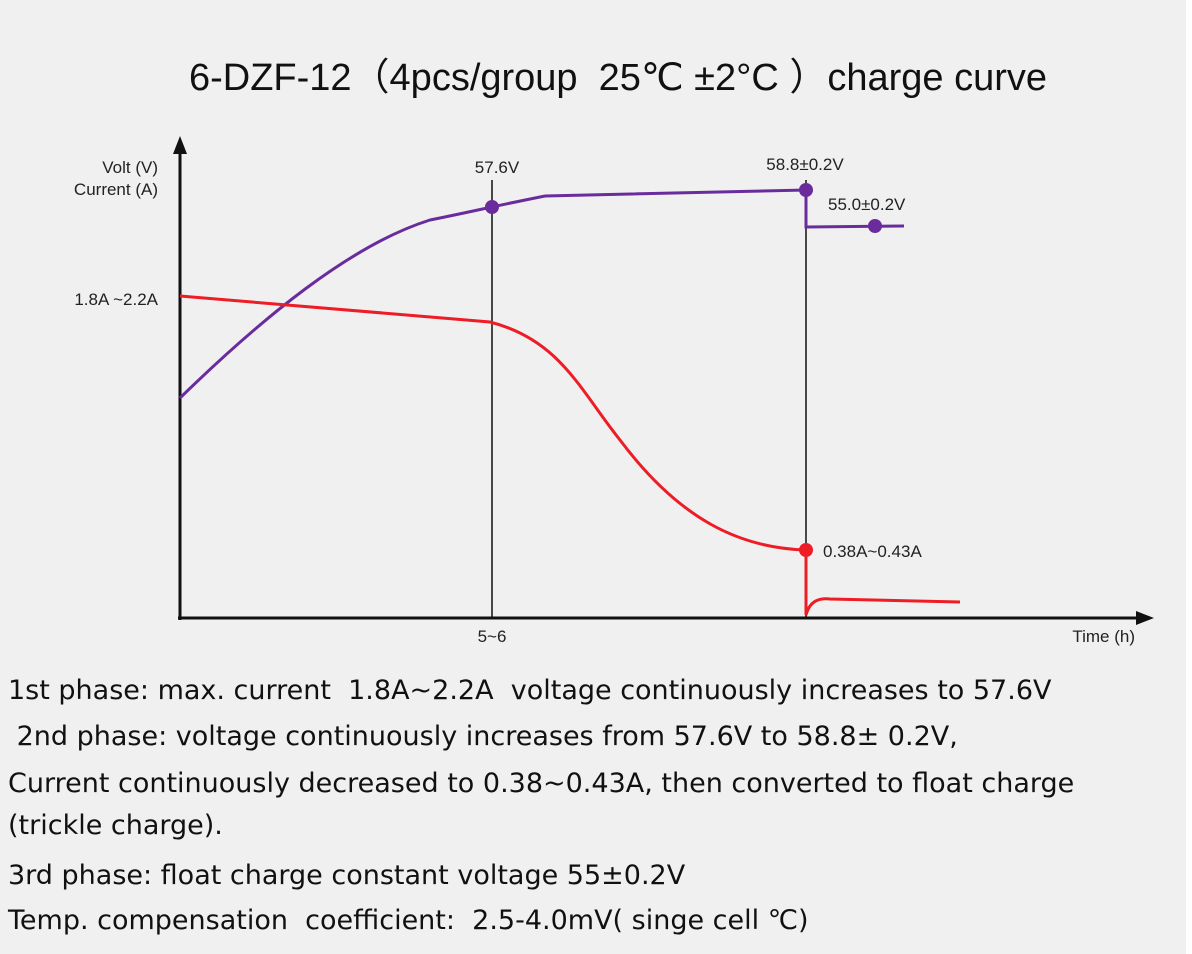  I want to click on page-margin, so click(1189, 477).